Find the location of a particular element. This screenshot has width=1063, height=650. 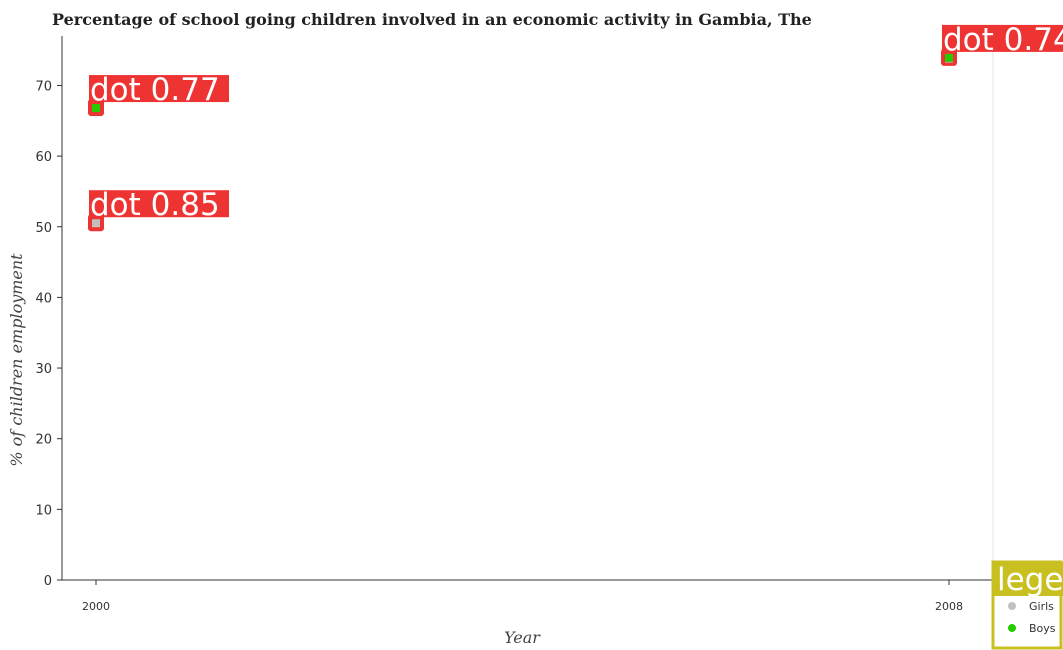

y-tick-label: 60 is located at coordinates (43, 157).